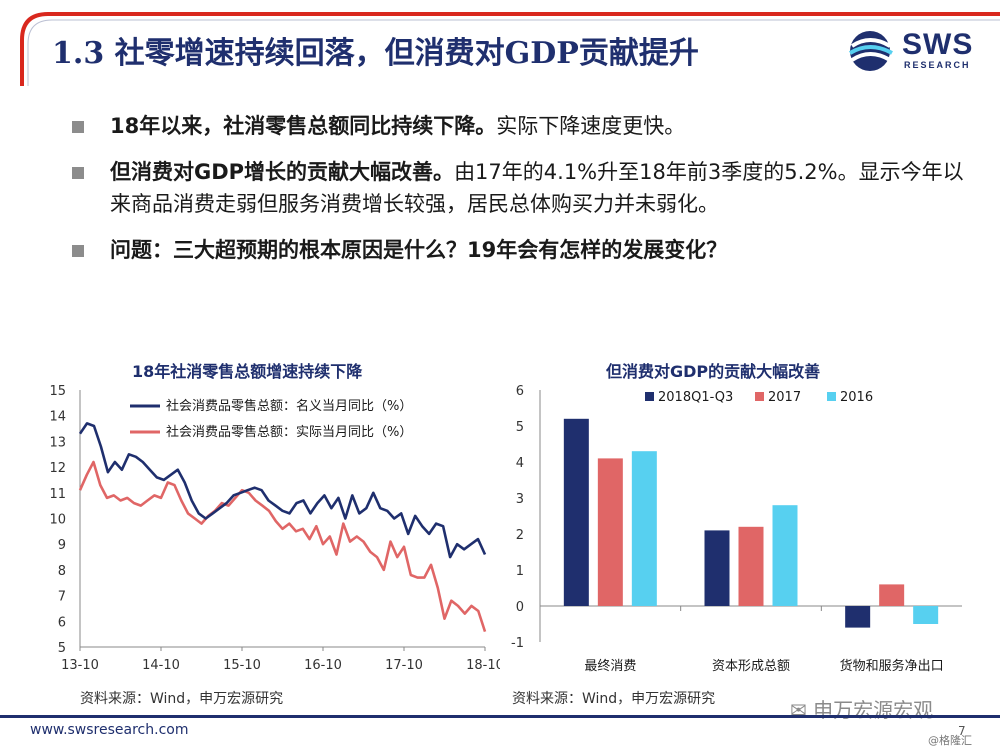  Describe the element at coordinates (614, 699) in the screenshot. I see `right-chart-source: 资料来源：Wind，申万宏源研究` at that location.